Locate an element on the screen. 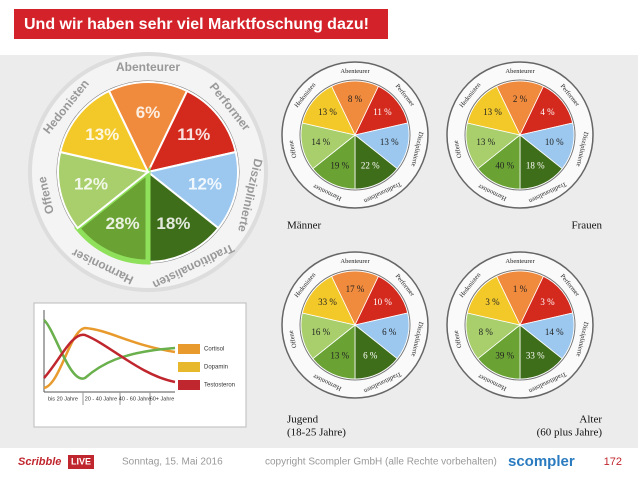 This screenshot has height=479, width=638. wheel-label: Frauen is located at coordinates (586, 226).